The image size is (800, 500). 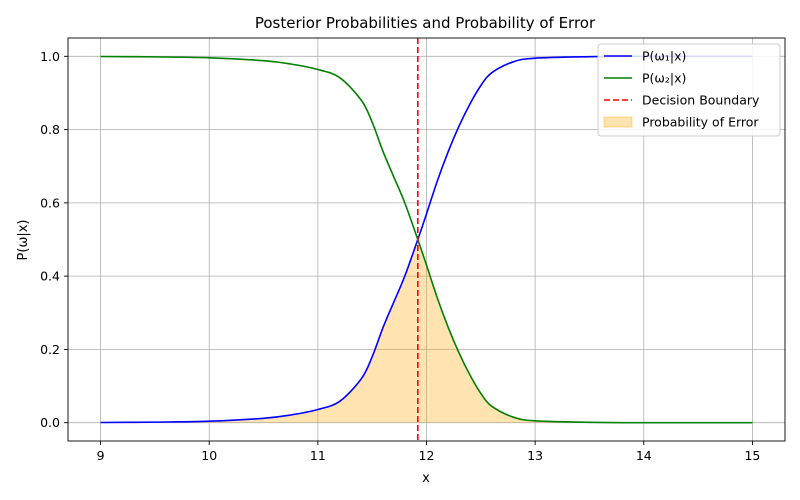 What do you see at coordinates (50, 276) in the screenshot?
I see `y-tick-label: 0.4` at bounding box center [50, 276].